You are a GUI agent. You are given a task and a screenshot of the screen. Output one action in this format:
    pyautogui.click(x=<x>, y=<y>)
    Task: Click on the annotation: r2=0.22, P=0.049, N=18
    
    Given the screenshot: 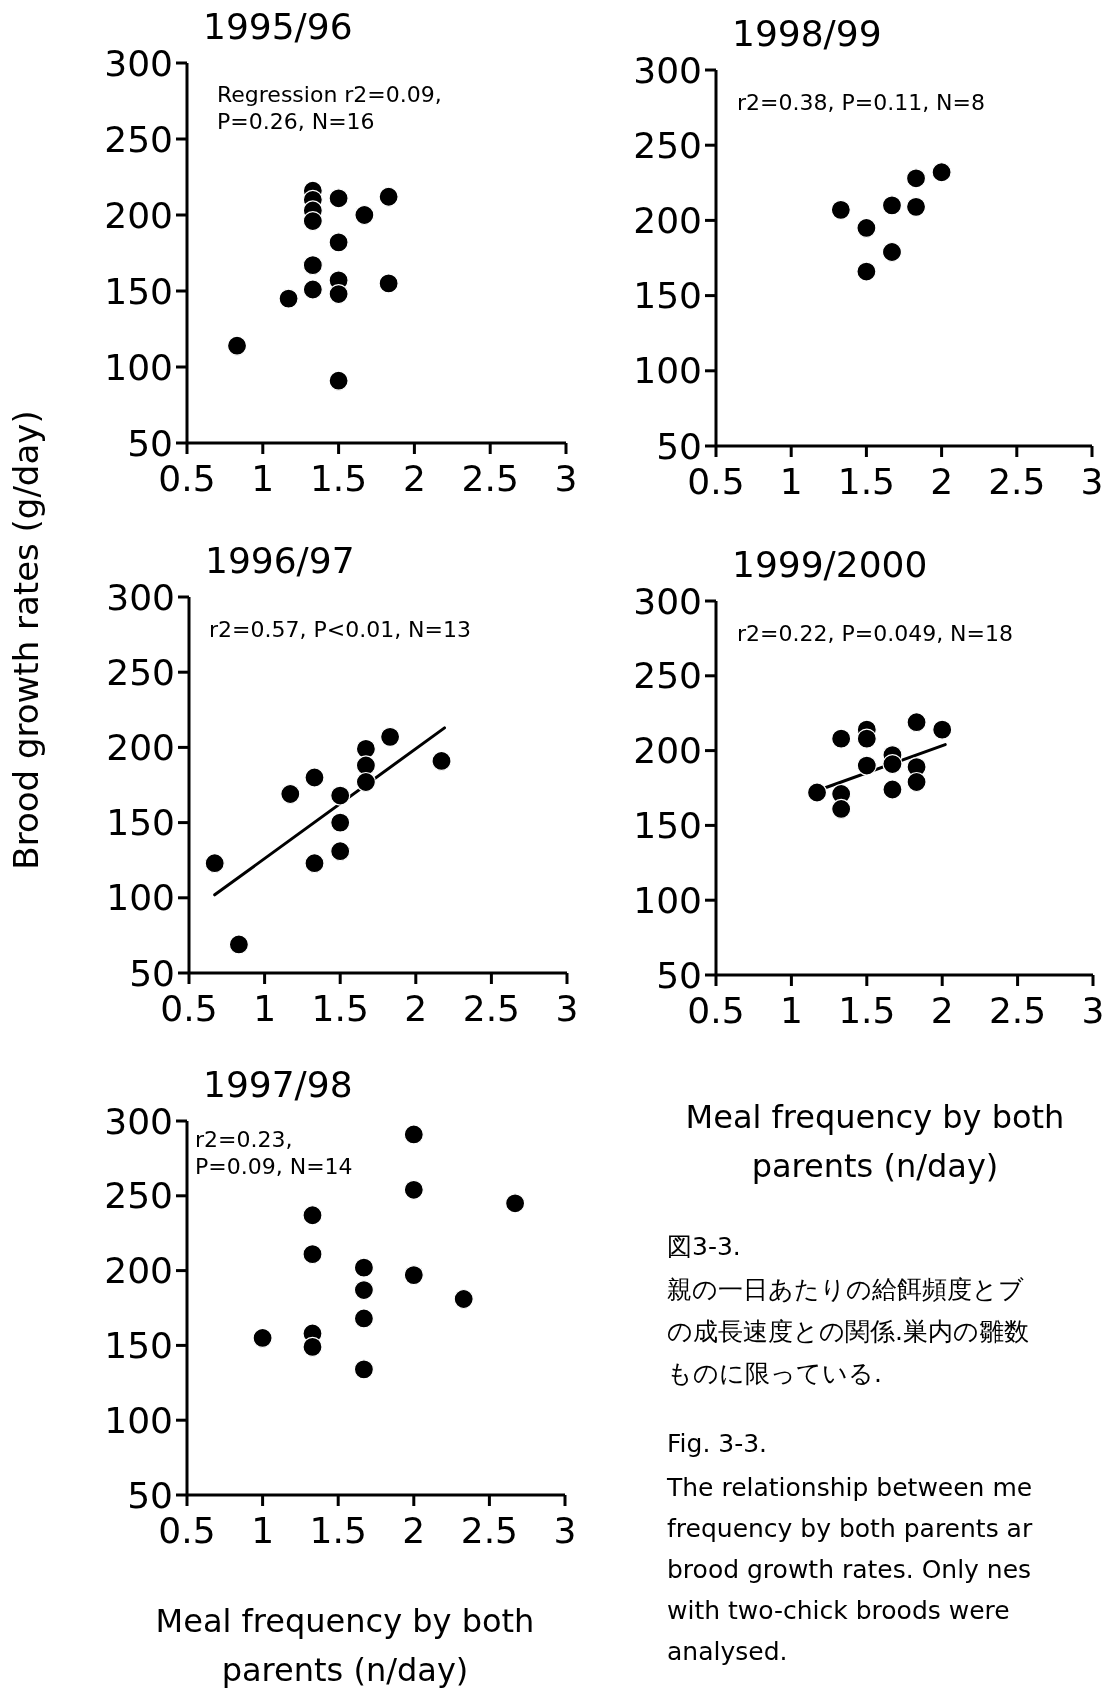 What is the action you would take?
    pyautogui.click(x=875, y=633)
    